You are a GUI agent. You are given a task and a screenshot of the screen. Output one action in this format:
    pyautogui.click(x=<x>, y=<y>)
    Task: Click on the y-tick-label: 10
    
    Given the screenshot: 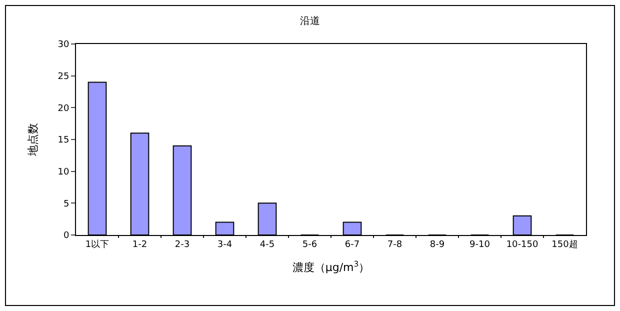 What is the action you would take?
    pyautogui.click(x=64, y=172)
    